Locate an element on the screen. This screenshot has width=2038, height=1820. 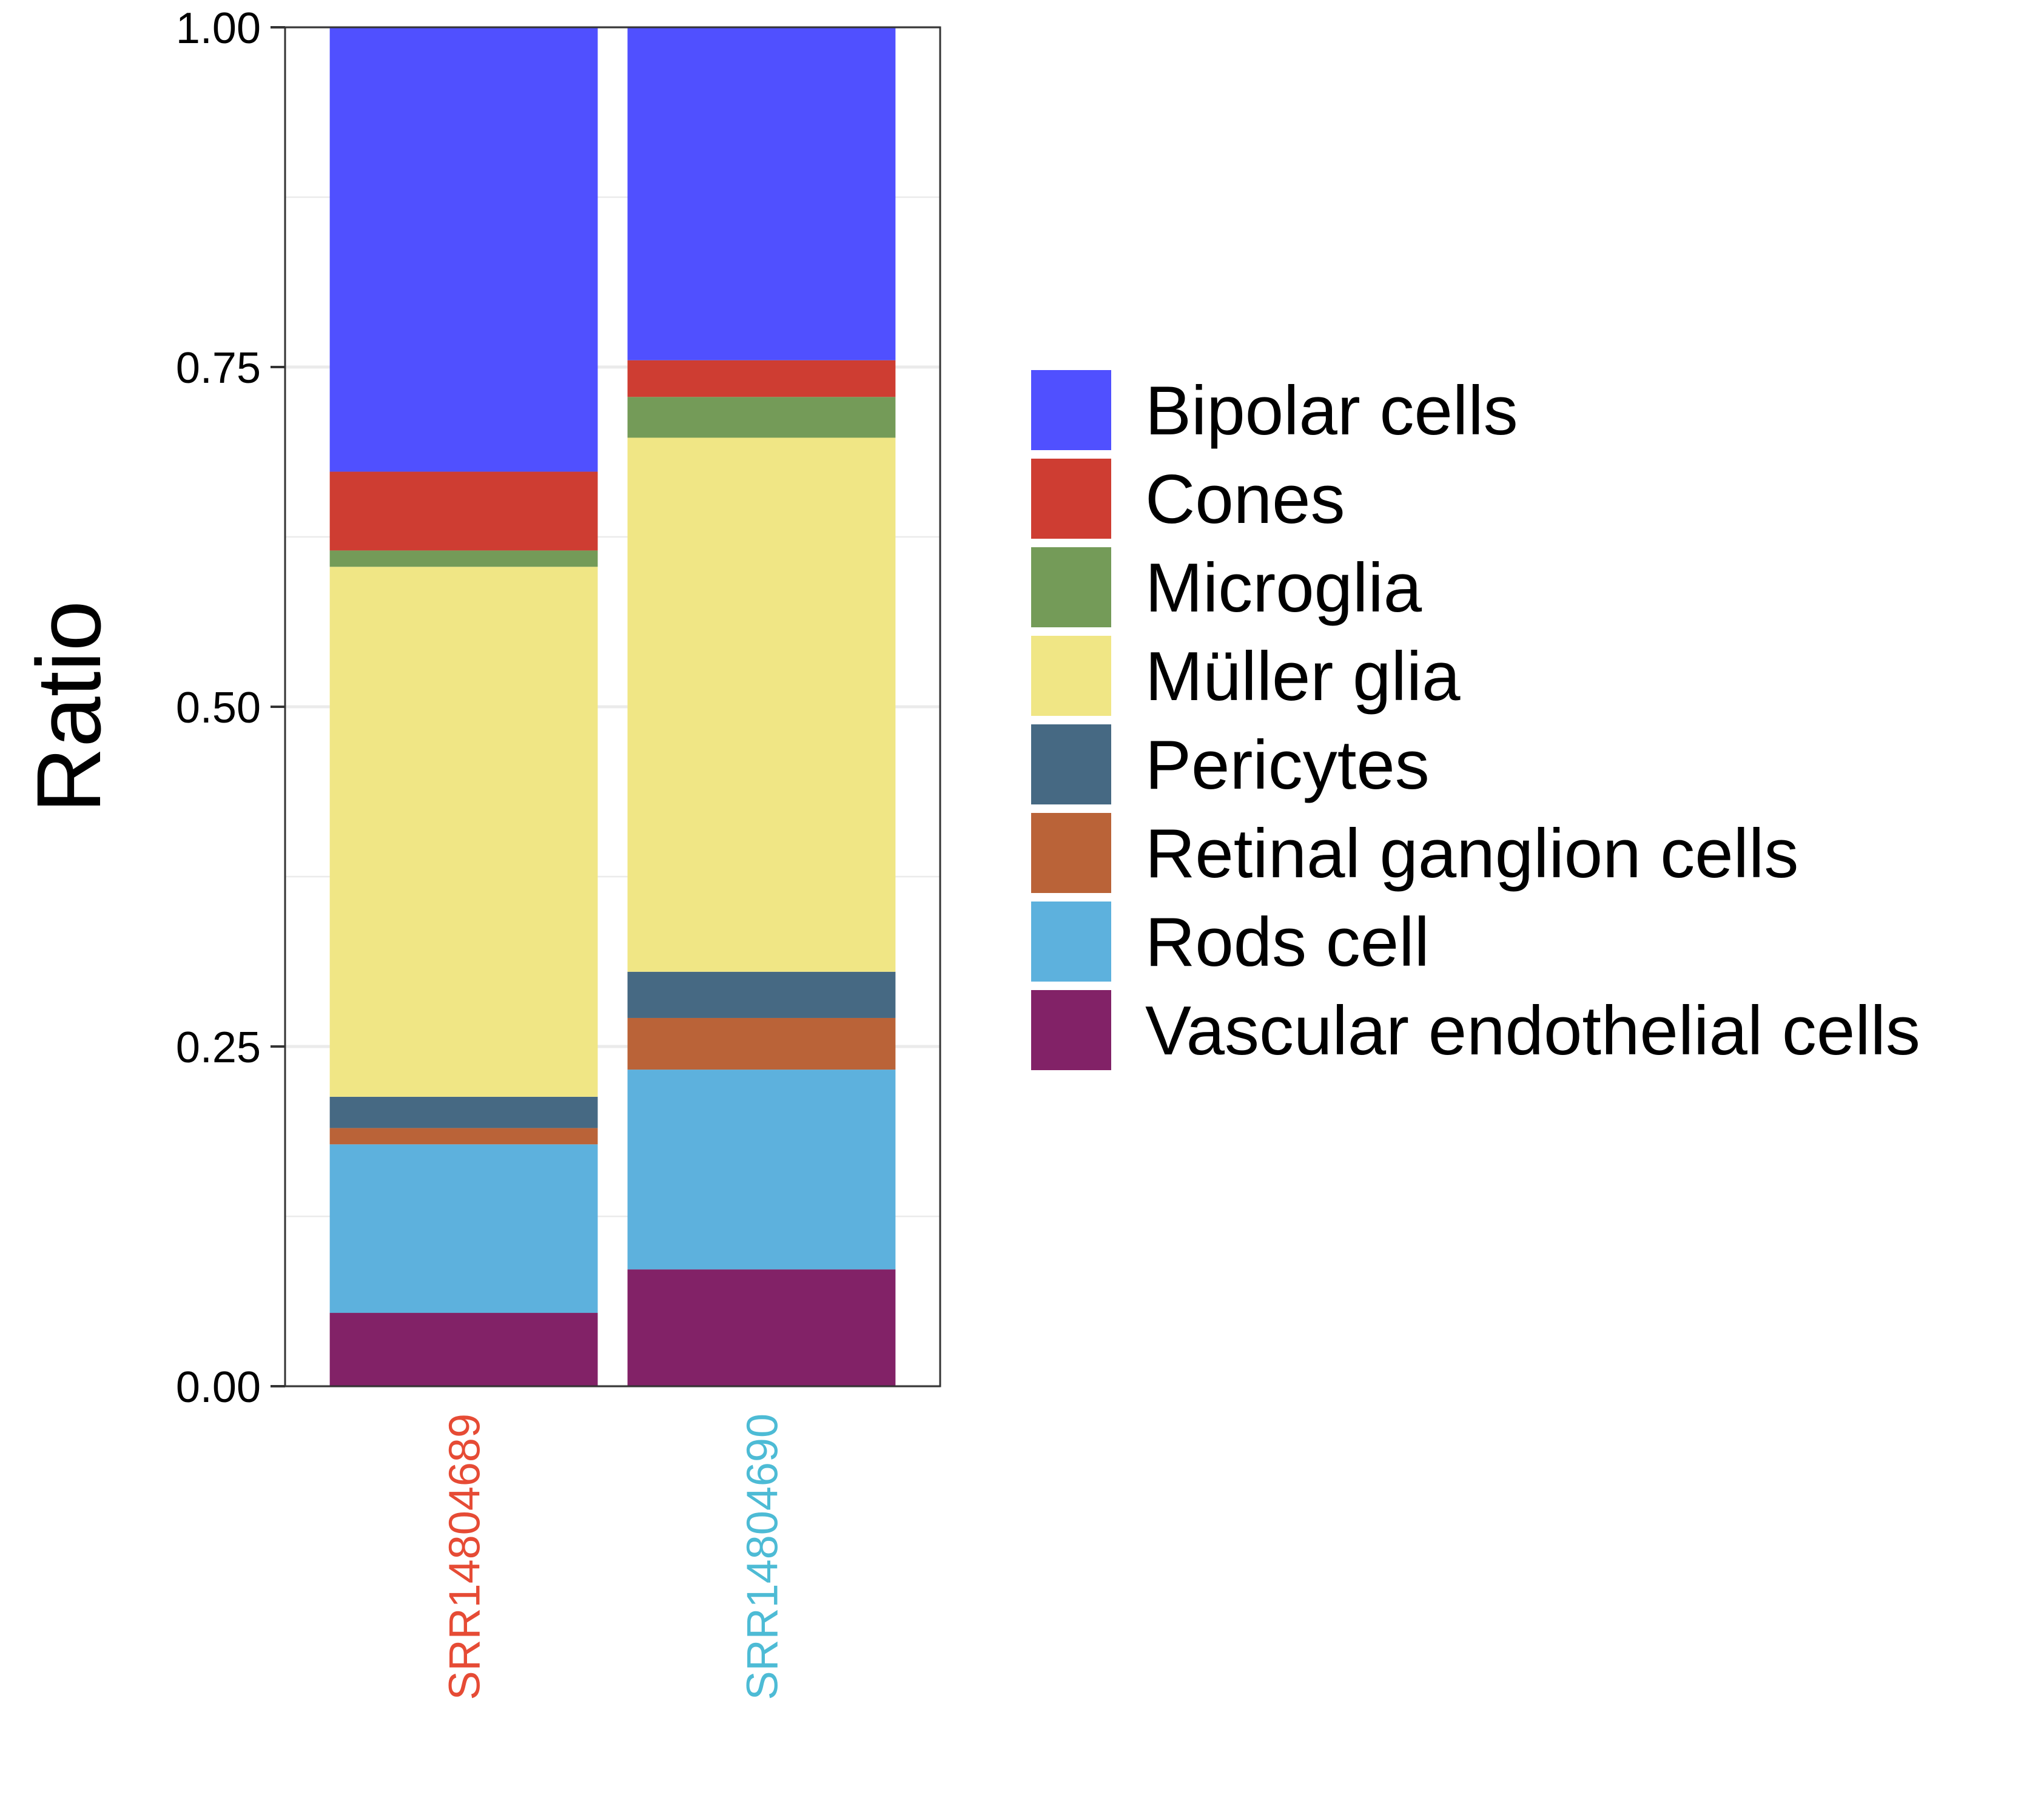
legend-item: Müller glia is located at coordinates (1246, 676).